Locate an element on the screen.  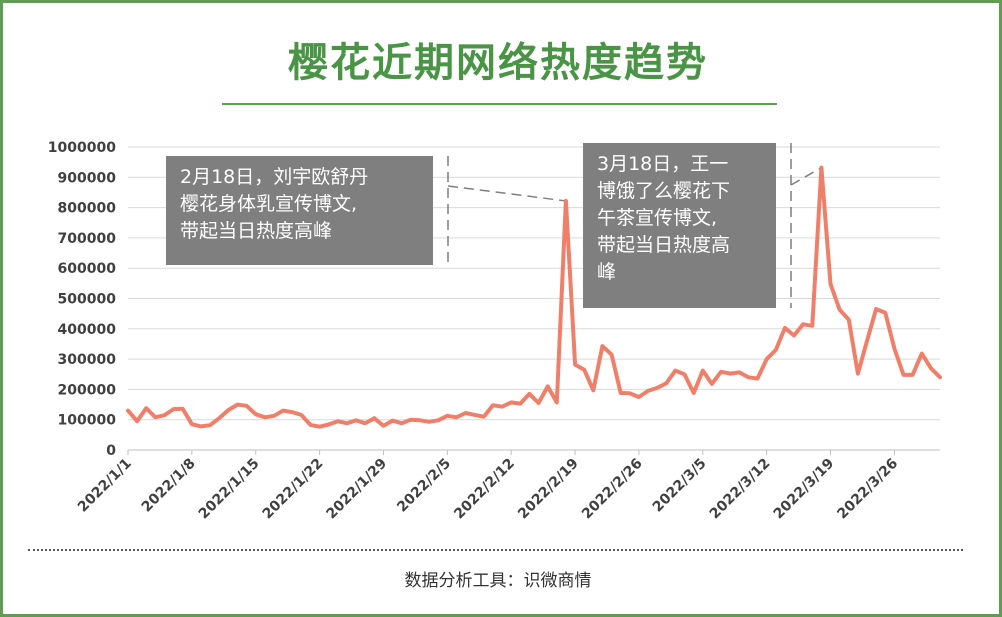
annotation-callout-mar18: 3月18日，王一 博饿了么樱花下 午茶宣传博文, 带起当日热度高 峰 is located at coordinates (679, 225).